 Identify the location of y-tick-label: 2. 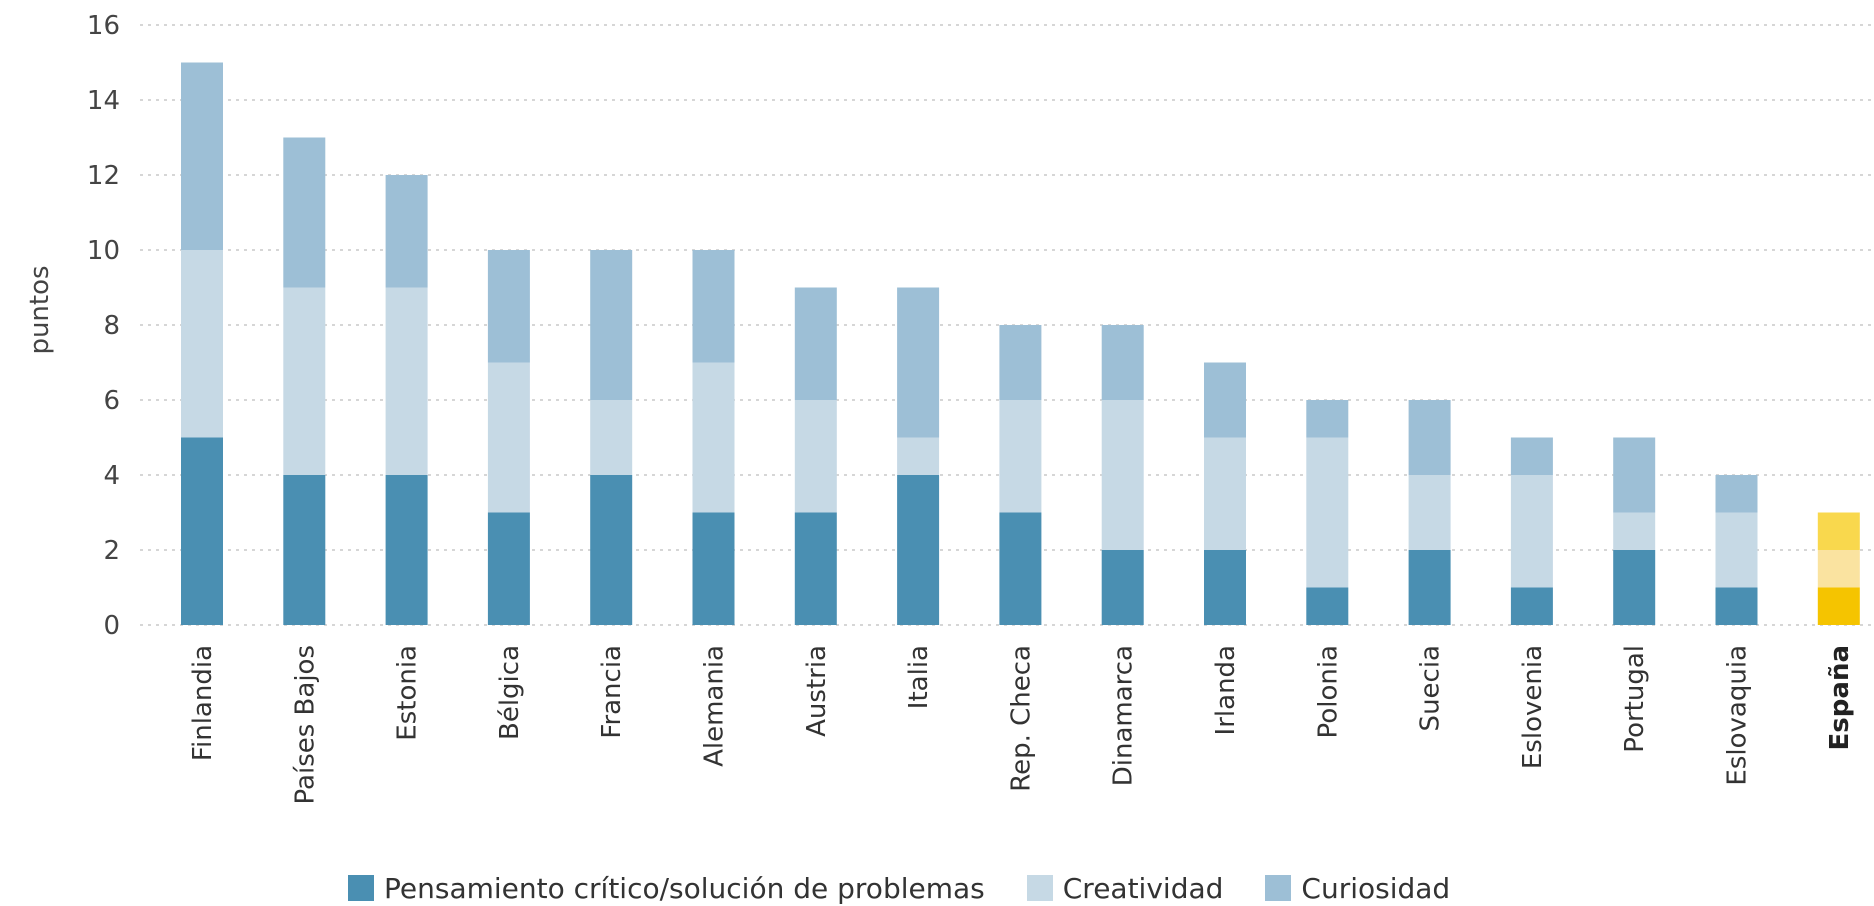
(111, 551).